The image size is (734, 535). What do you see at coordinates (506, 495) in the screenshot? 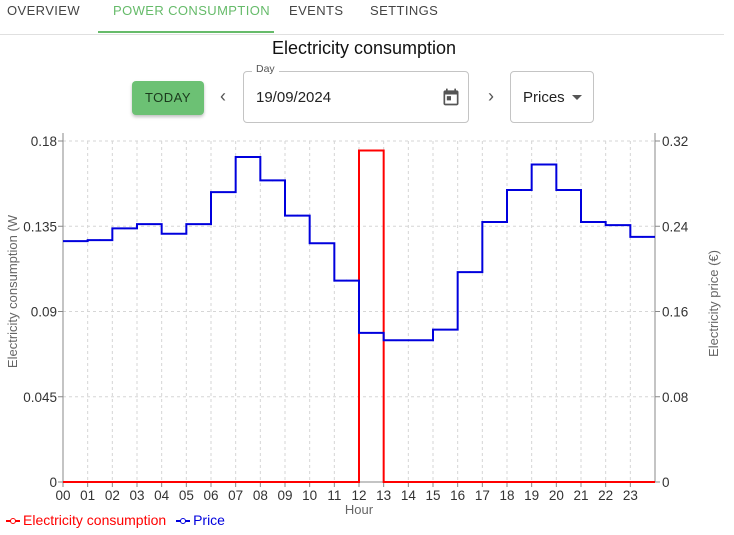
I see `x-tick-label: 18` at bounding box center [506, 495].